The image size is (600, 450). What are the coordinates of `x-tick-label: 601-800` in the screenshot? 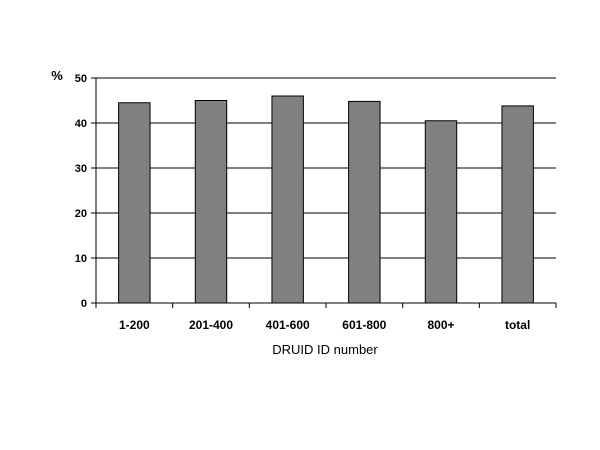 It's located at (364, 325).